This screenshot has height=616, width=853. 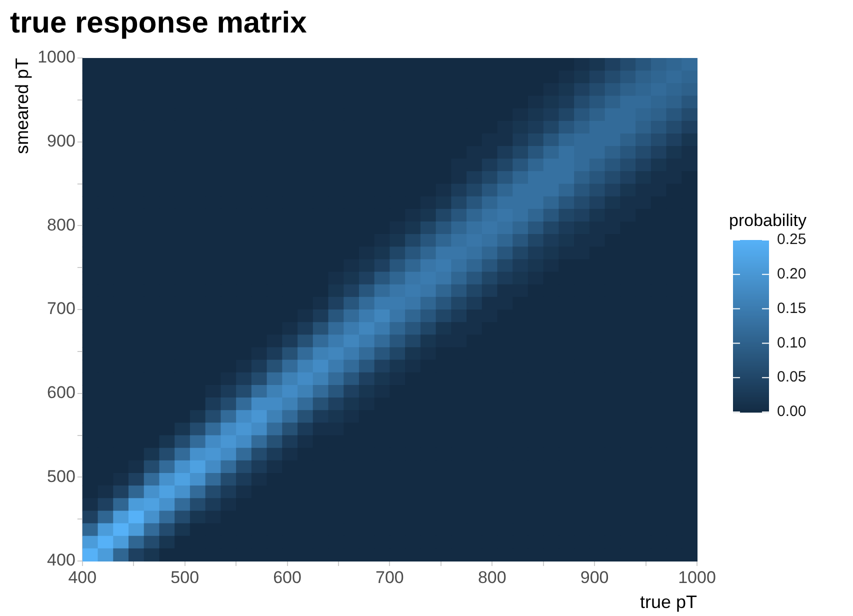 I want to click on x-tick-label: 400, so click(x=82, y=577).